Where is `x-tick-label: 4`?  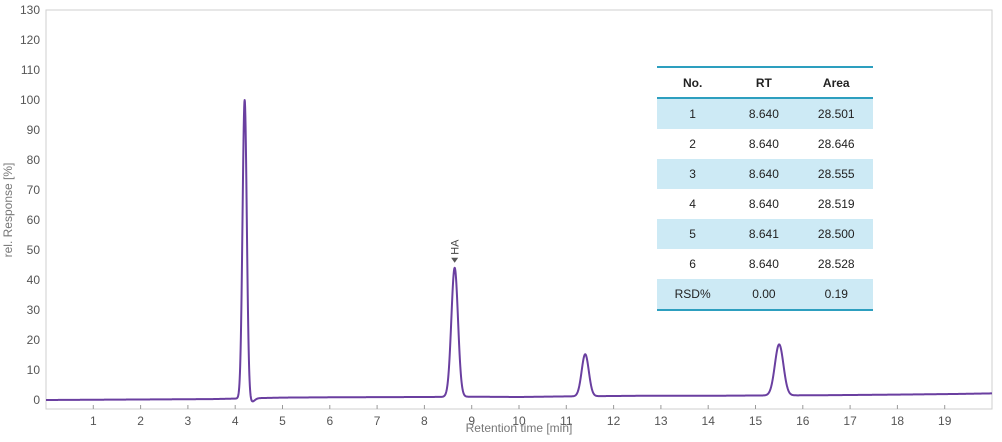
x-tick-label: 4 is located at coordinates (235, 421).